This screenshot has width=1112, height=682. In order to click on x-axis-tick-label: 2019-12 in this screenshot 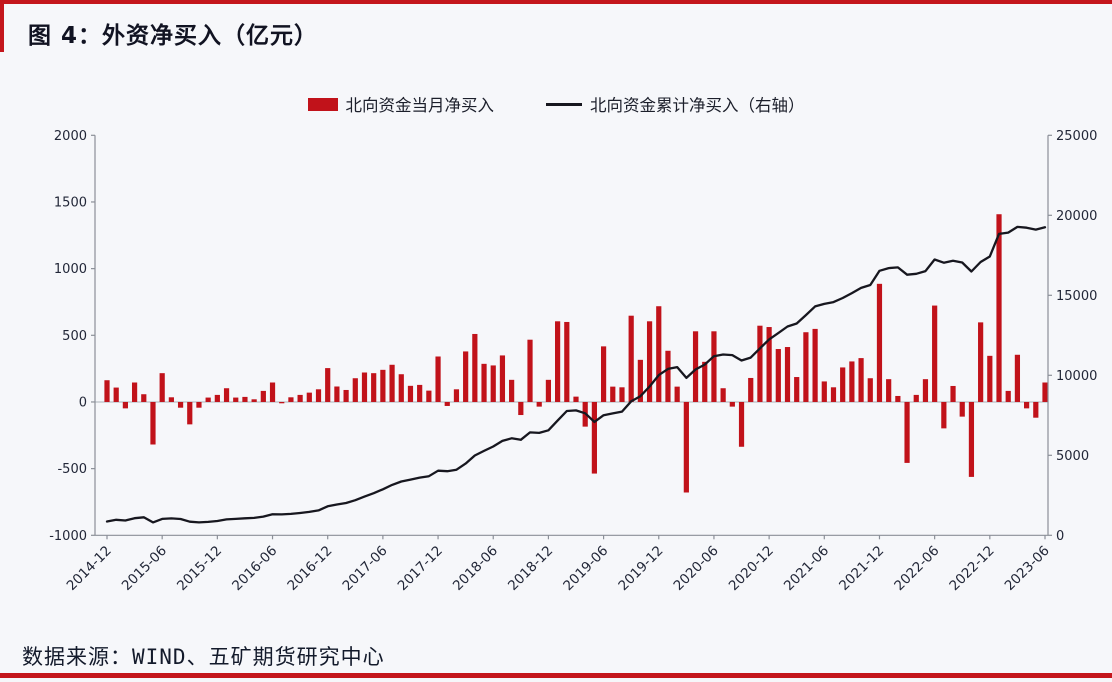, I will do `click(640, 568)`.